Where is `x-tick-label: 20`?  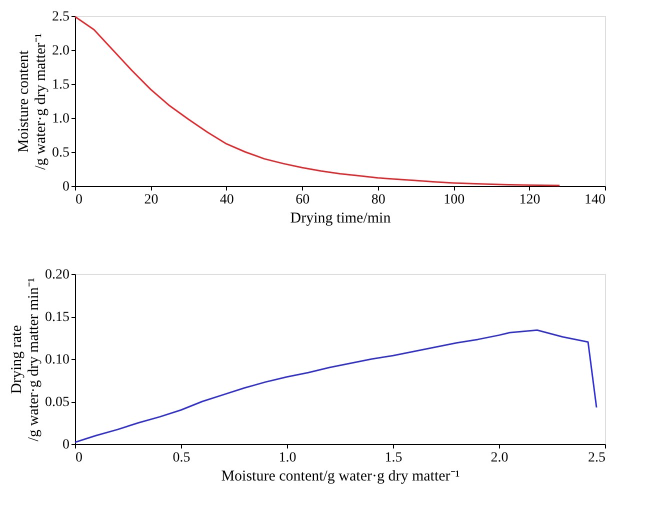
x-tick-label: 20 is located at coordinates (151, 200).